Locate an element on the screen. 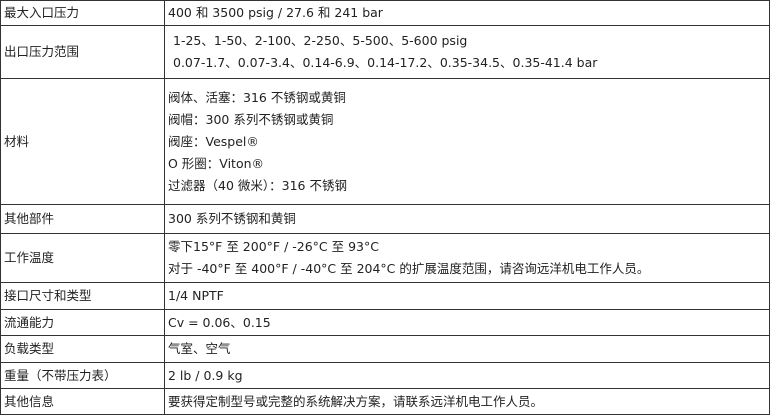 This screenshot has height=417, width=771. spec-value: 400 和 3500 psig / 27.6 和 241 bar is located at coordinates (467, 13).